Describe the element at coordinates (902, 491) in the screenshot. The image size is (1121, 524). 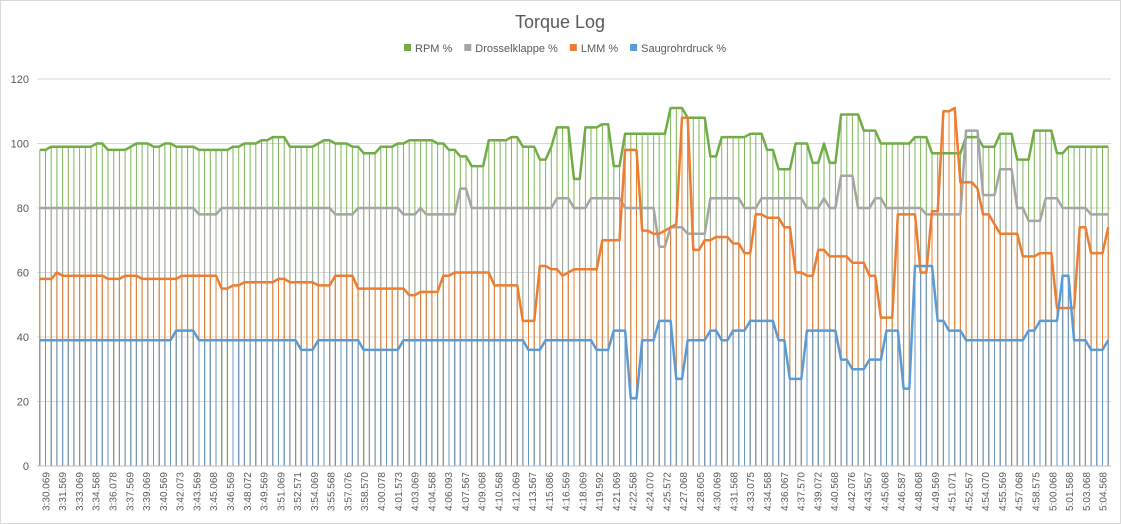
I see `x-tick-label-51: 4:46.587` at that location.